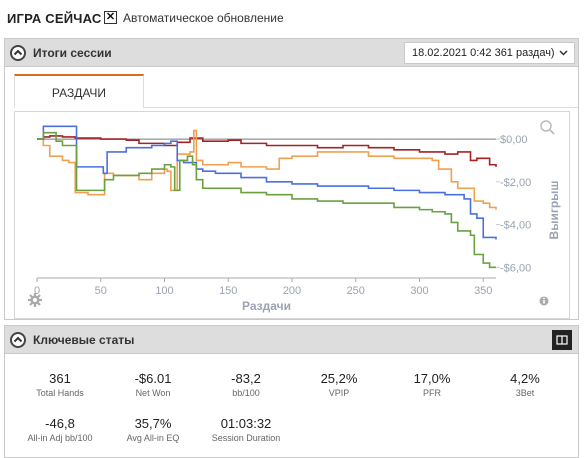 Image resolution: width=585 pixels, height=458 pixels. Describe the element at coordinates (356, 291) in the screenshot. I see `x-tick-label: 250` at that location.